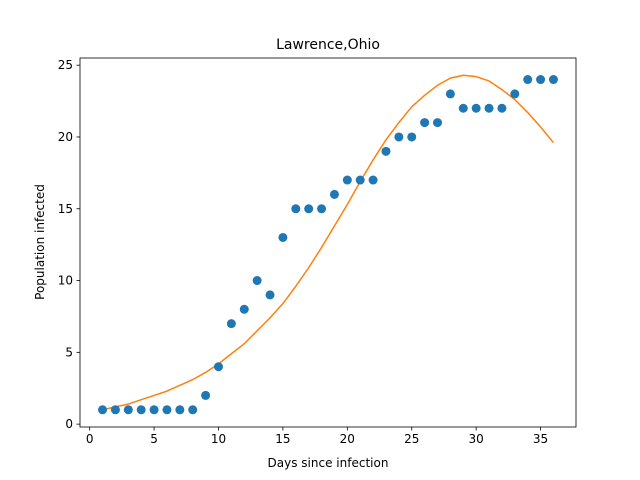 The width and height of the screenshot is (640, 480). I want to click on y-tick-label: 15, so click(65, 209).